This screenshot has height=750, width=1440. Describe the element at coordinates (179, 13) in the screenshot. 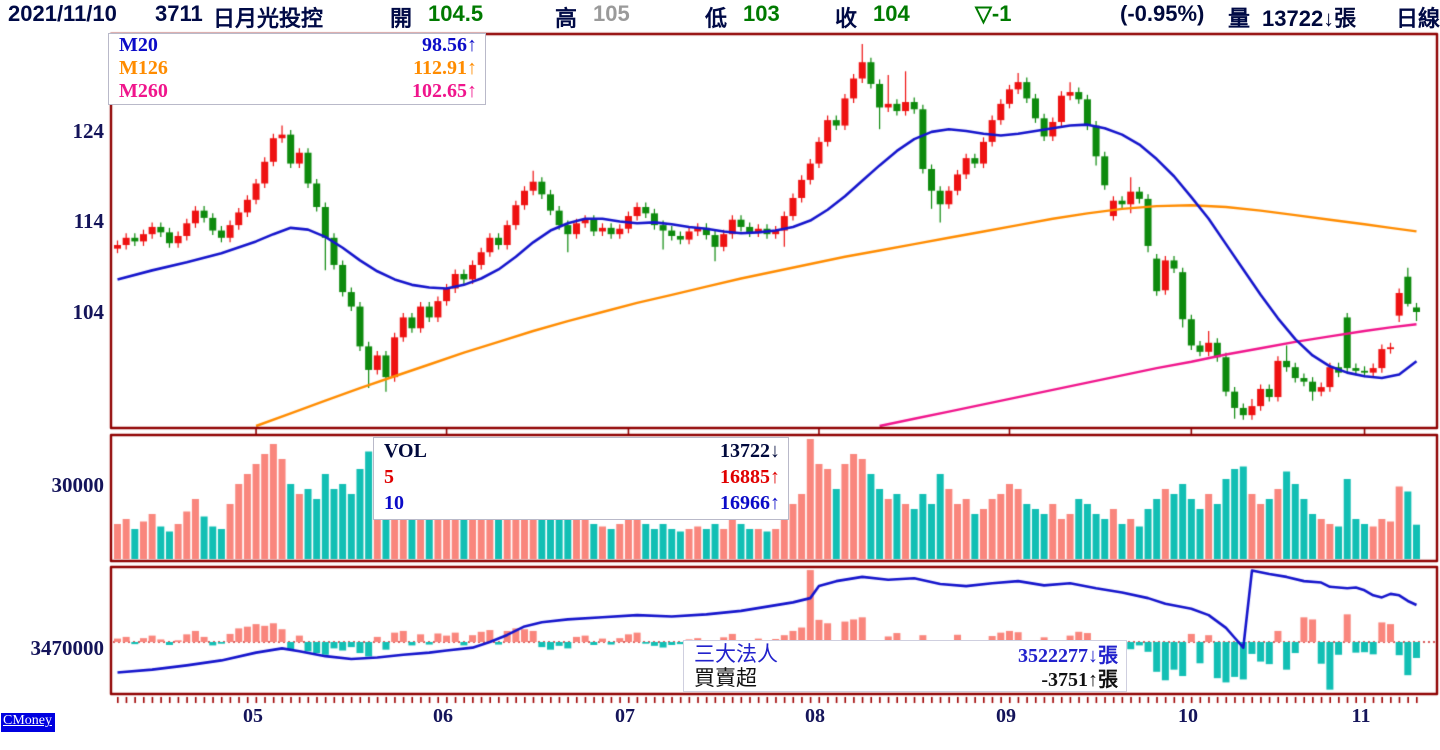

I see `header-stock-code: 3711` at that location.